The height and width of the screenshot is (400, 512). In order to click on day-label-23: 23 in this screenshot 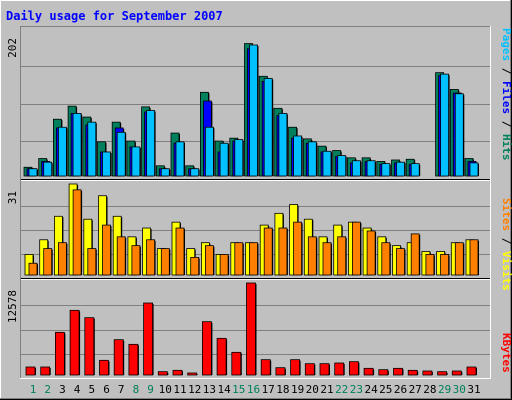, I will do `click(356, 389)`.